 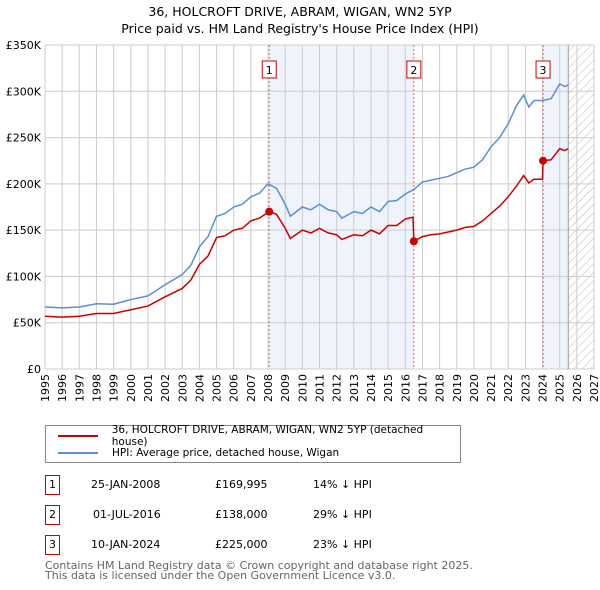 What do you see at coordinates (199, 388) in the screenshot?
I see `x-tick-label: 2004` at bounding box center [199, 388].